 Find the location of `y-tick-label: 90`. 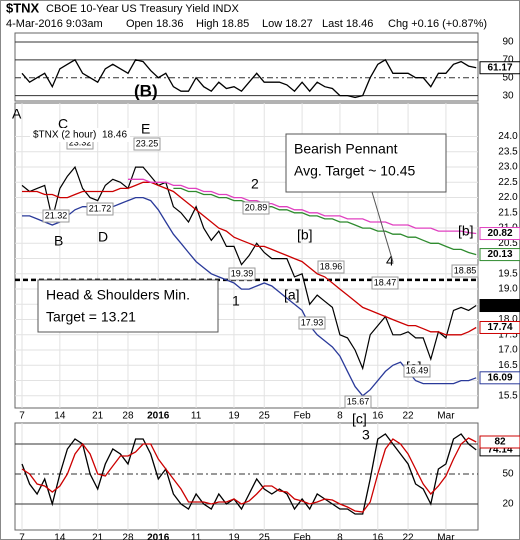

y-tick-label: 90 is located at coordinates (508, 42).